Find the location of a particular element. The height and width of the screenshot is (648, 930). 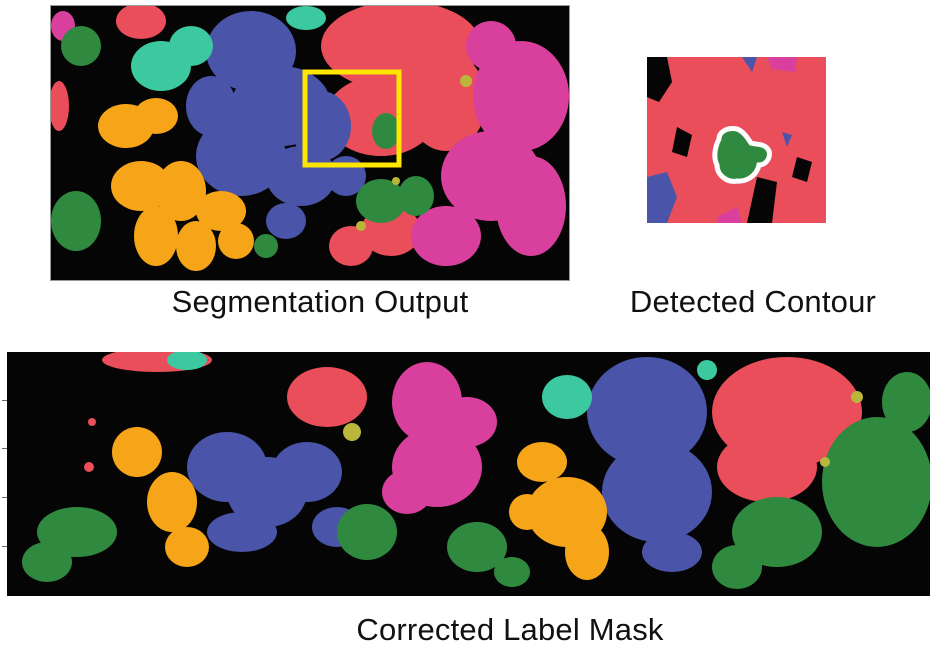

segmentation-output-caption: Segmentation Output is located at coordinates (320, 302).